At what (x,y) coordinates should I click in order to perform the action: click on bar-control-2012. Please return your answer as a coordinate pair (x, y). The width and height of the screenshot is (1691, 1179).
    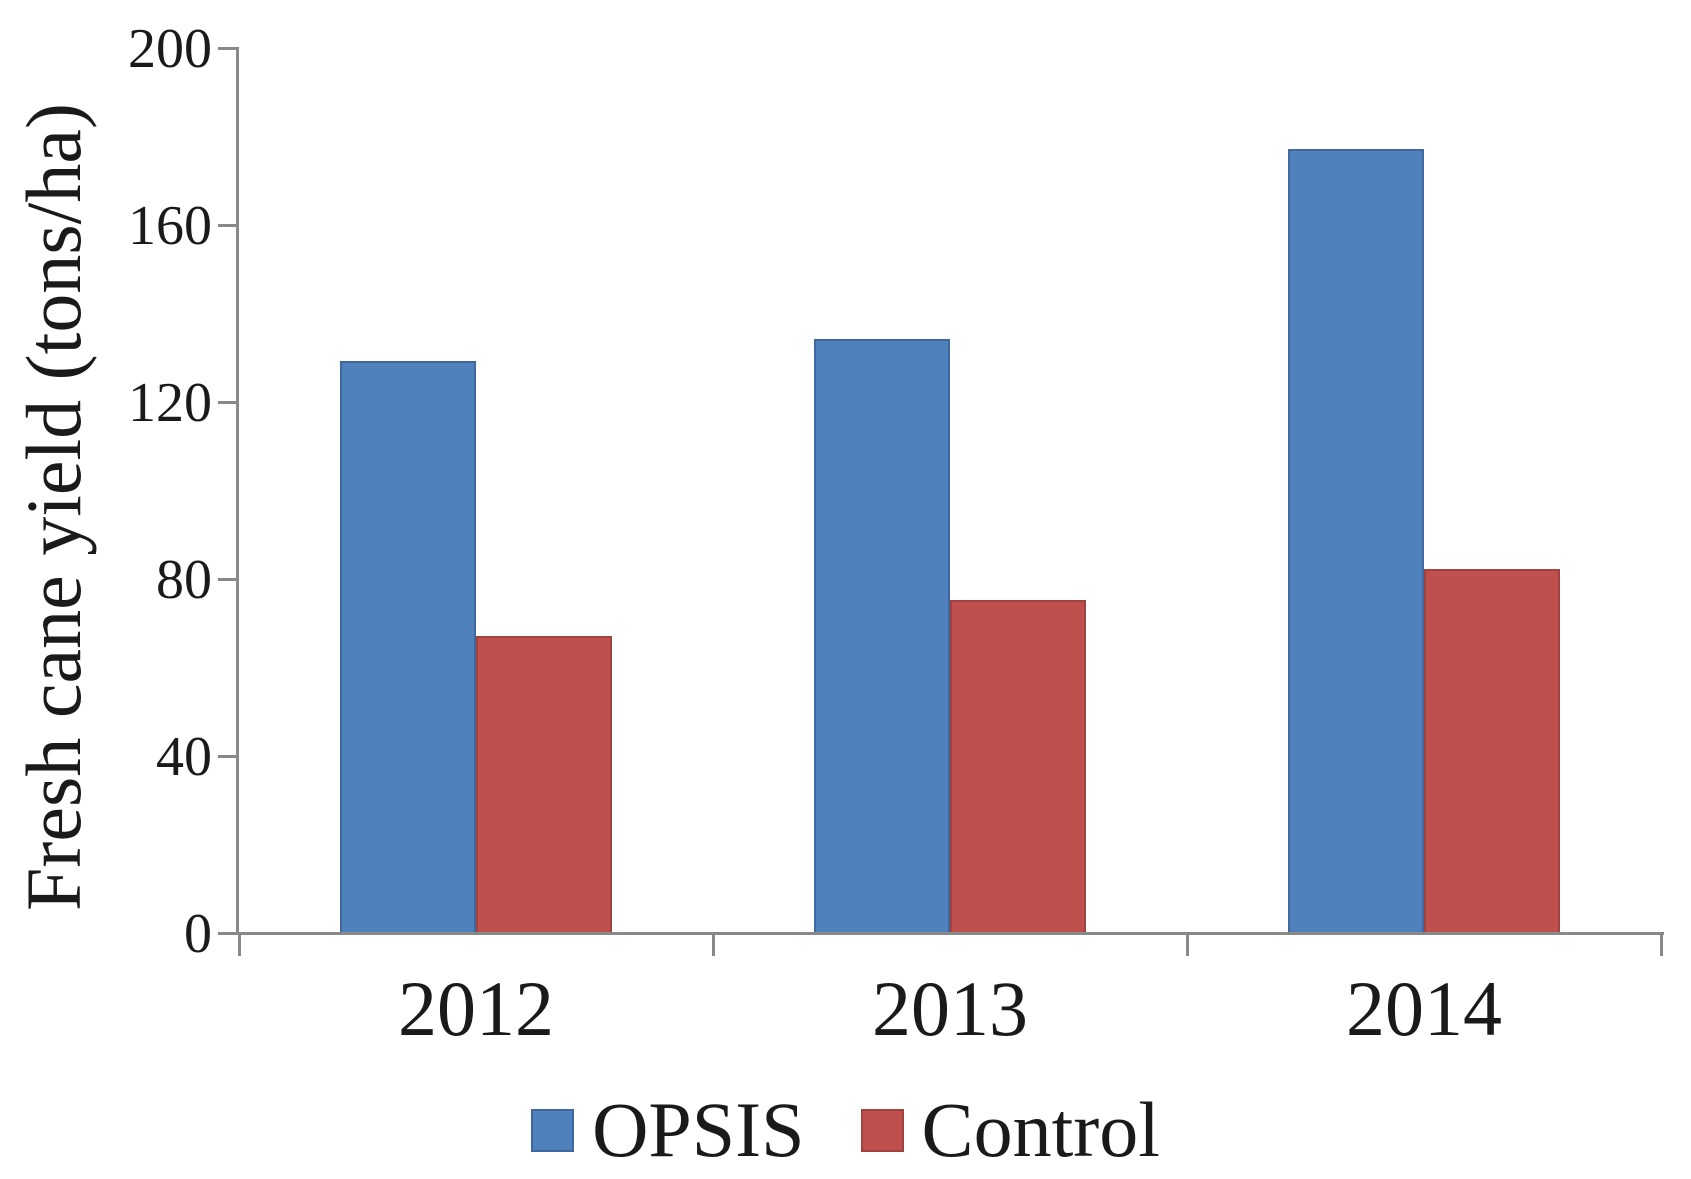
    Looking at the image, I should click on (544, 784).